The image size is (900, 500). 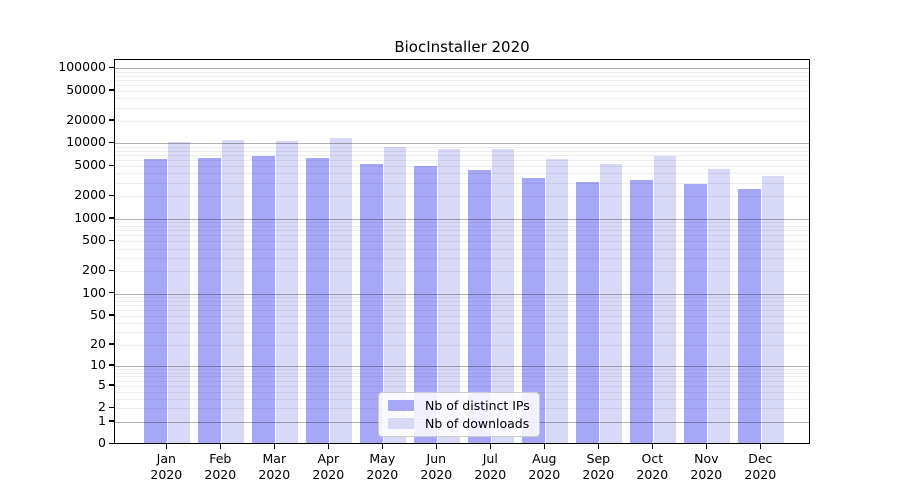 I want to click on bar-ips-oct, so click(x=641, y=311).